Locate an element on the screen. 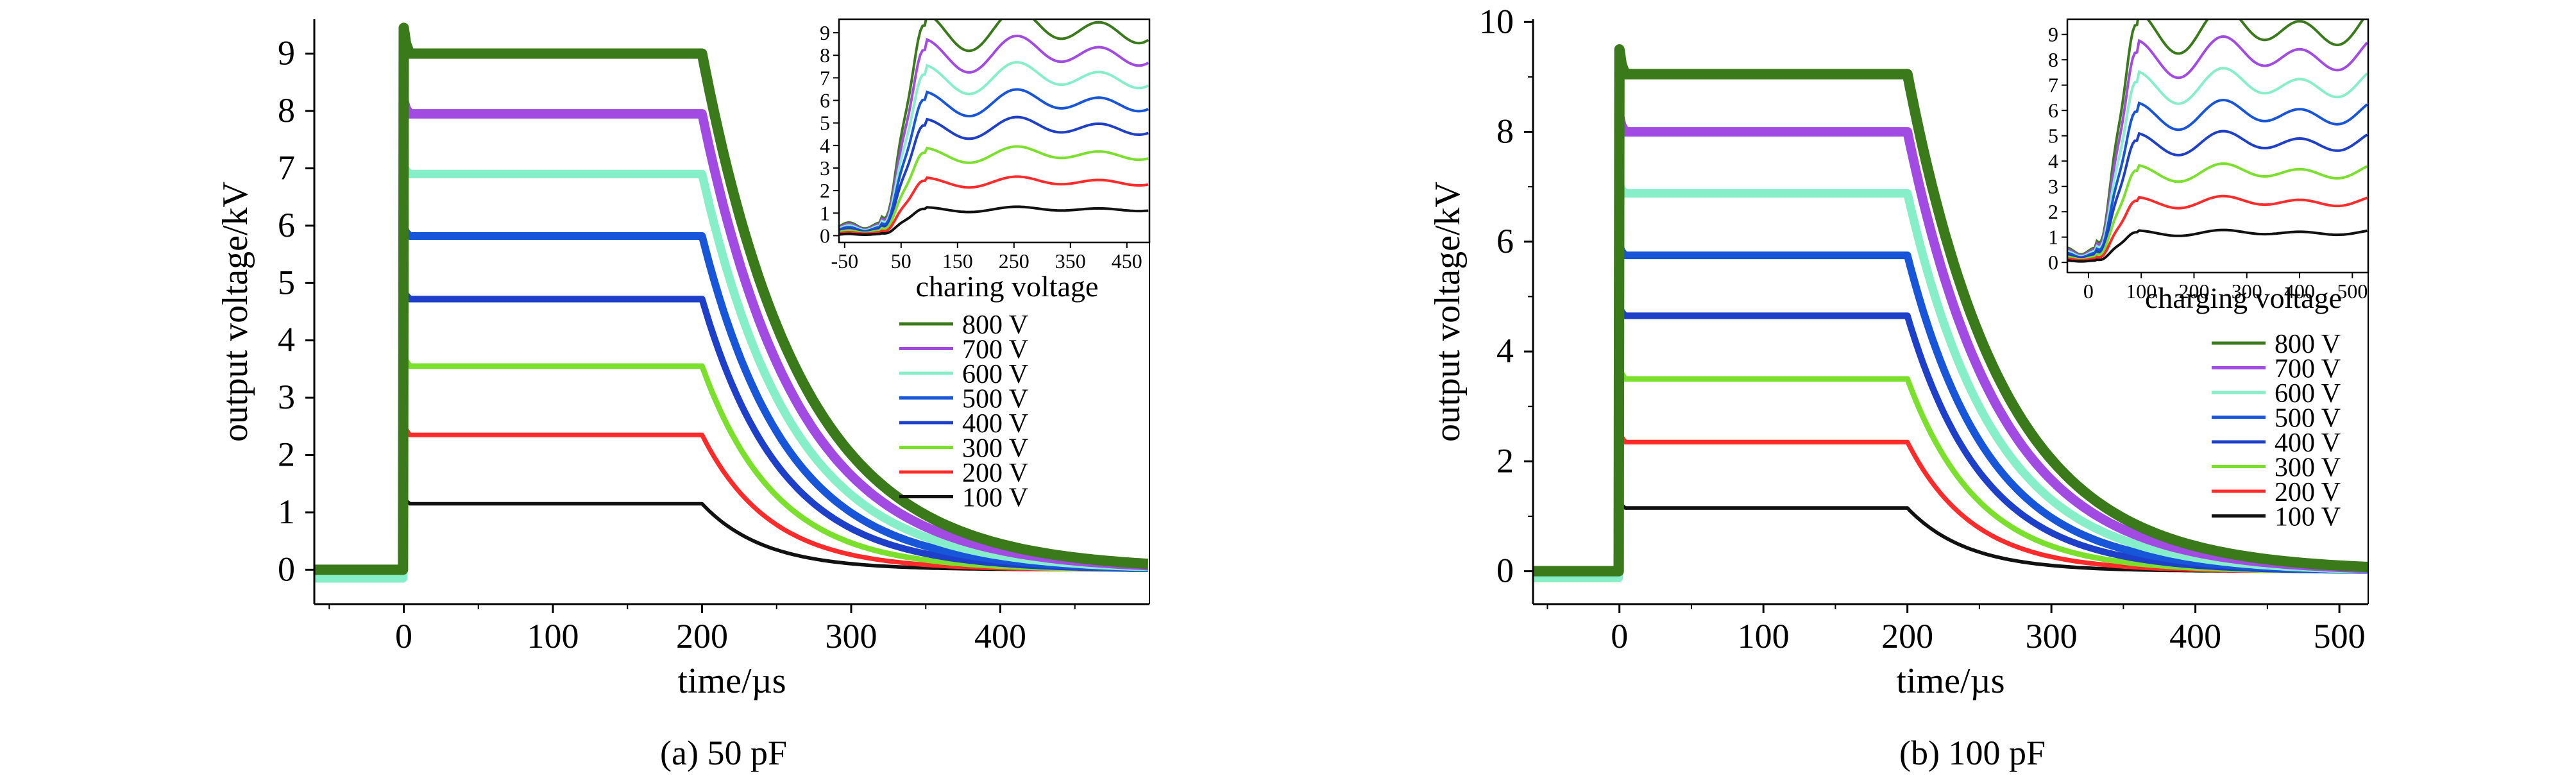 This screenshot has height=776, width=2576. x-tick-label: 300 is located at coordinates (851, 636).